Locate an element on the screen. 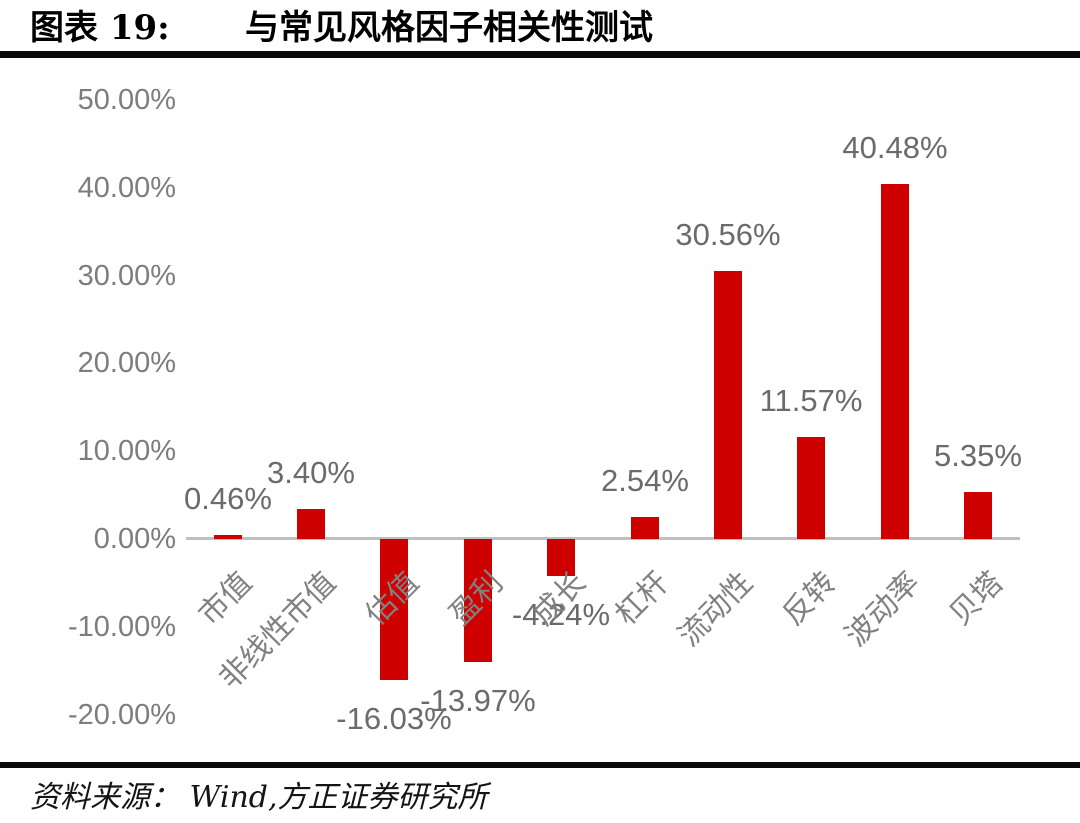 This screenshot has height=823, width=1080. y-axis-tick-label: -20.00% is located at coordinates (121, 715).